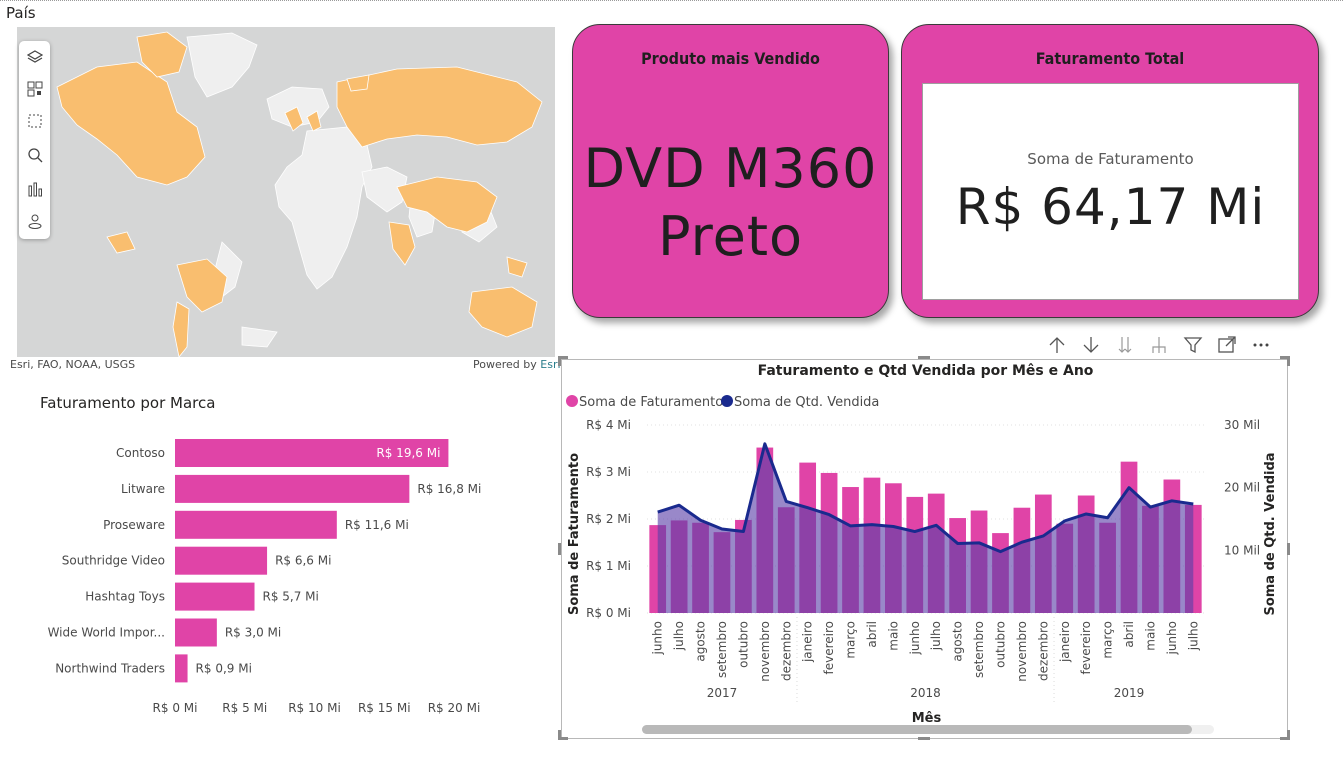 The width and height of the screenshot is (1343, 757). Describe the element at coordinates (1242, 425) in the screenshot. I see `y-right-tick-label: 30 Mil` at that location.